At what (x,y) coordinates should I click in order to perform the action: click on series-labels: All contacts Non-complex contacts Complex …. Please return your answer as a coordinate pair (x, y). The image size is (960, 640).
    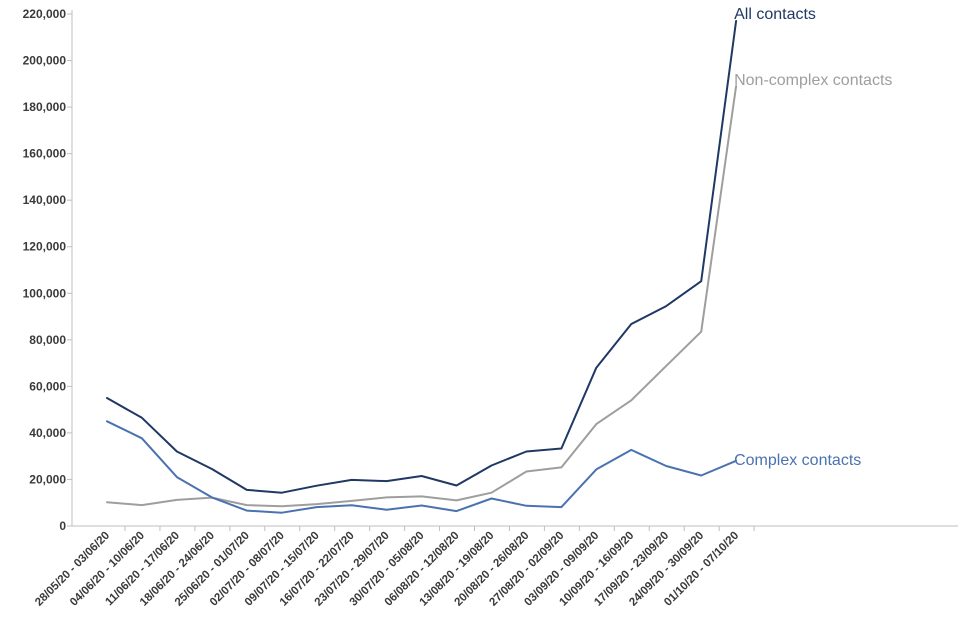
    Looking at the image, I should click on (813, 237).